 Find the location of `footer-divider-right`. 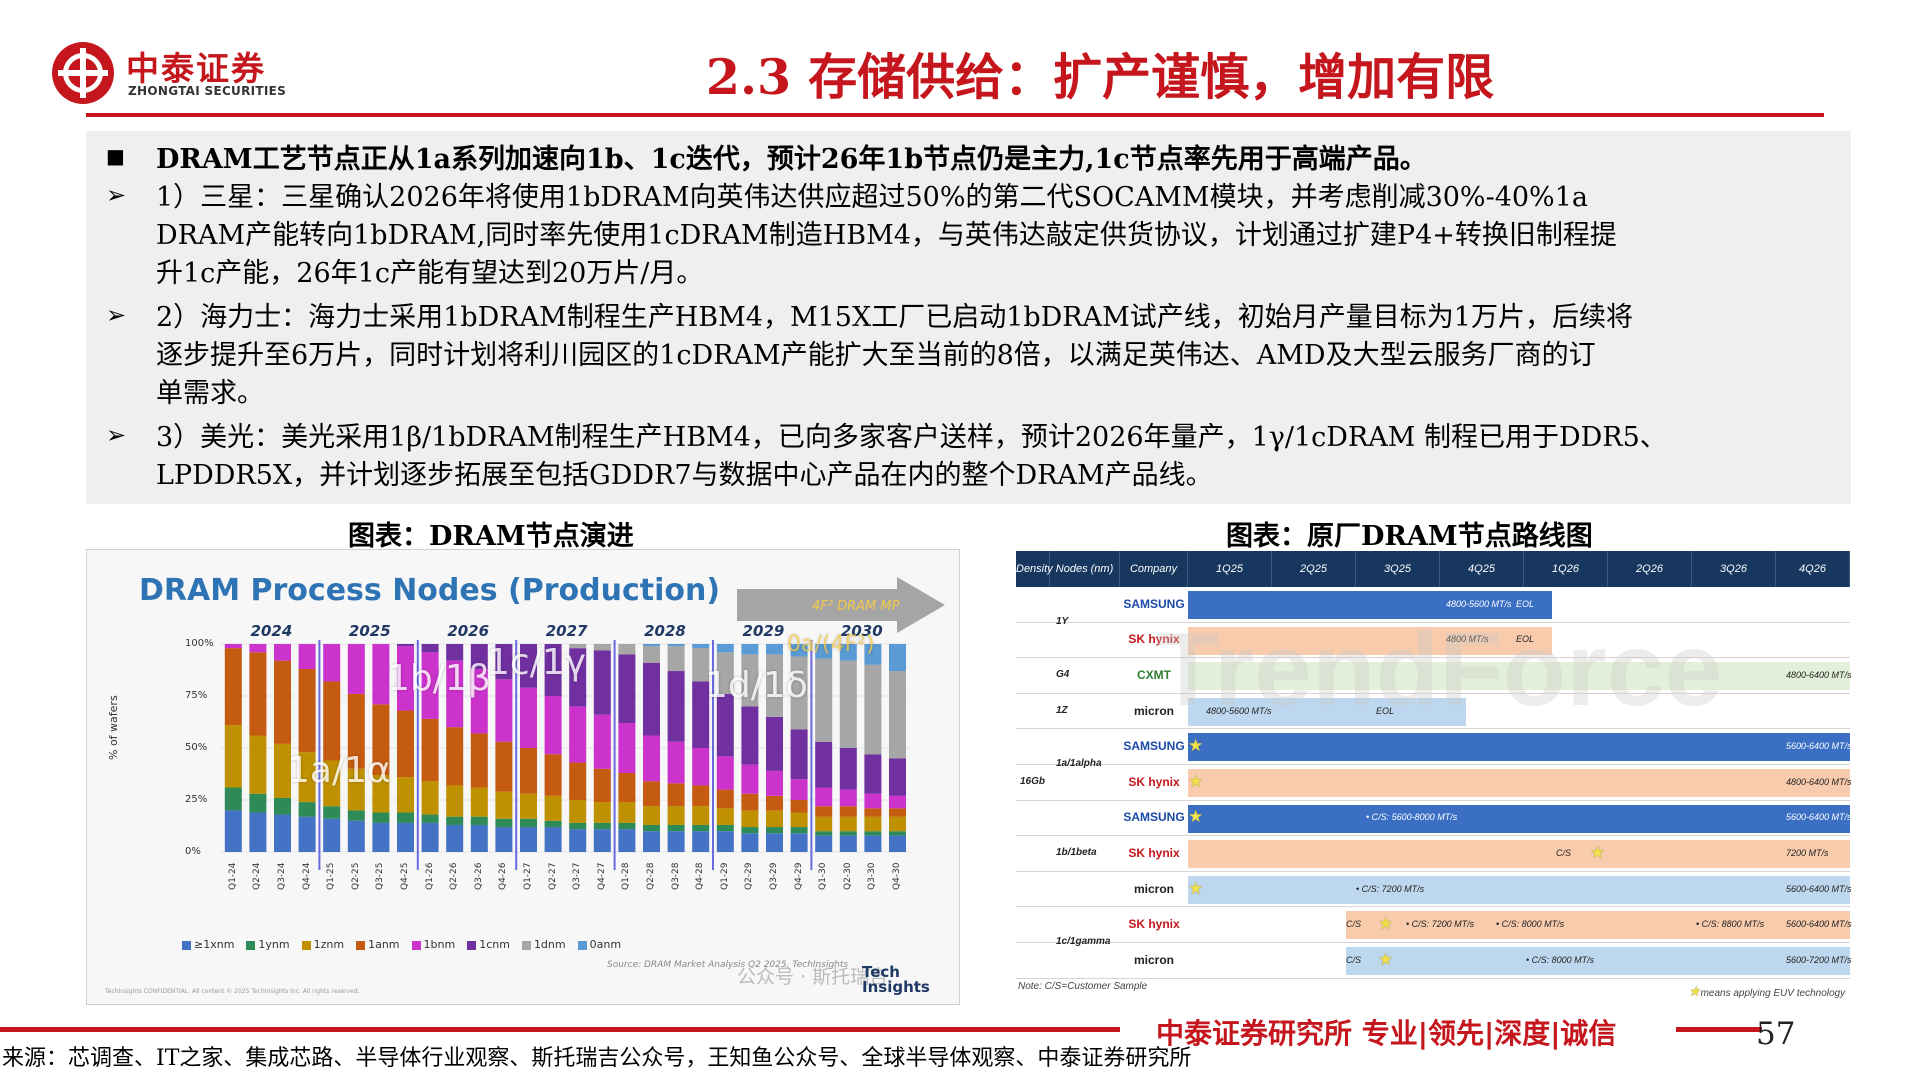

footer-divider-right is located at coordinates (1719, 1029).